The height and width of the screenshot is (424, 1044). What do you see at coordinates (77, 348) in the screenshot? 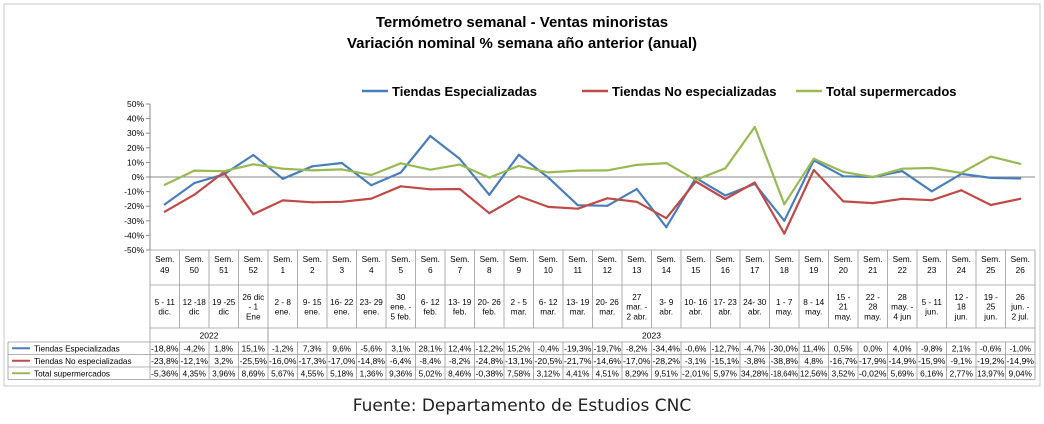
I see `row-series-name: Tiendas Especializadas` at bounding box center [77, 348].